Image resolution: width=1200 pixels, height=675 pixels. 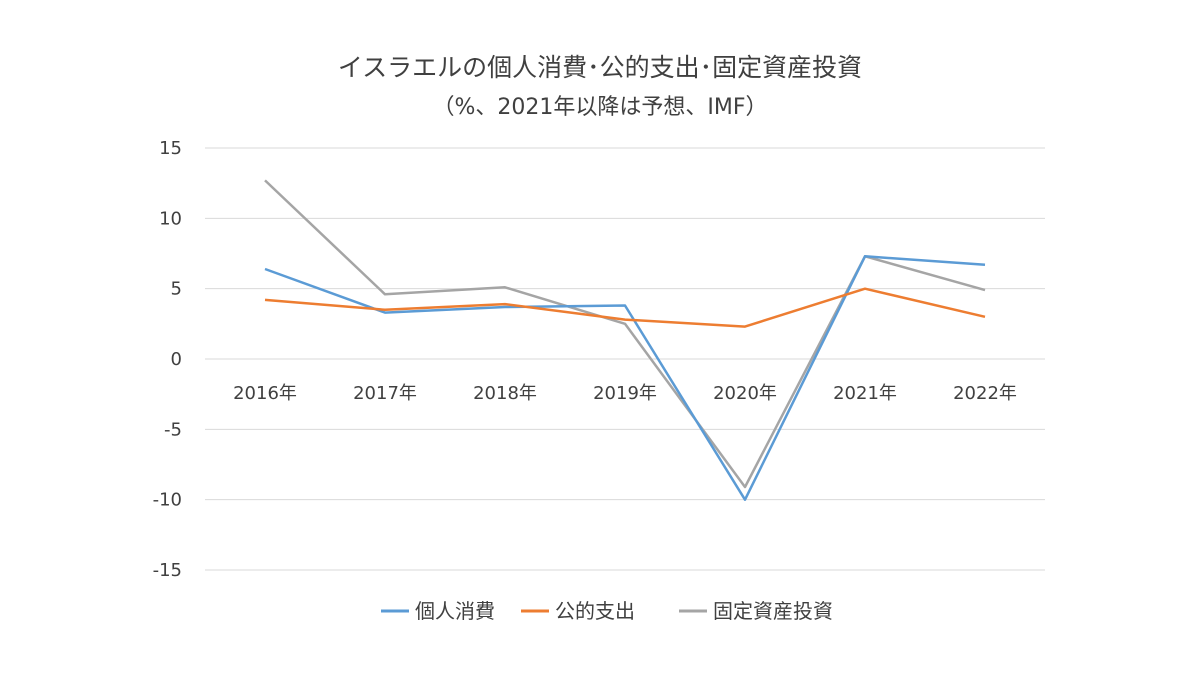 What do you see at coordinates (599, 107) in the screenshot?
I see `chart-subtitle: （%、2021年以降は予想、IMF）` at bounding box center [599, 107].